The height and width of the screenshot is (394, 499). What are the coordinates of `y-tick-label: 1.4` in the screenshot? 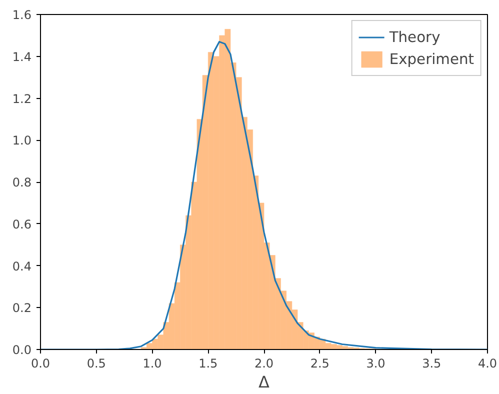 It's located at (22, 57).